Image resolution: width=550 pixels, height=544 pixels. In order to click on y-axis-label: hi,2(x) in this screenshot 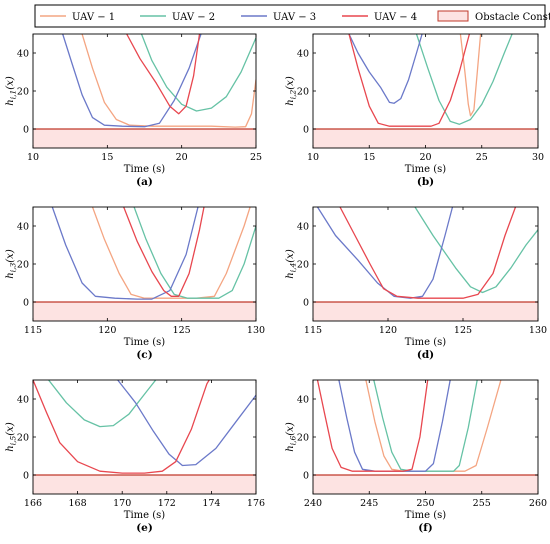, I will do `click(291, 91)`.